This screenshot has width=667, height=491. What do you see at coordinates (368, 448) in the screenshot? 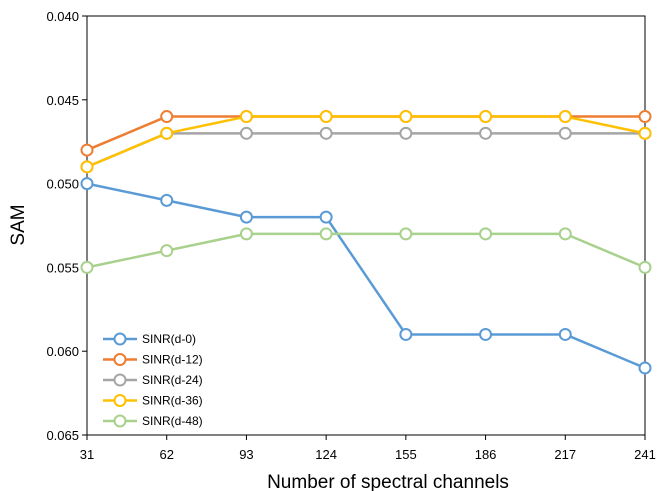
I see `x-axis-ticks: 31 62 93 124 155 186 217 241` at bounding box center [368, 448].